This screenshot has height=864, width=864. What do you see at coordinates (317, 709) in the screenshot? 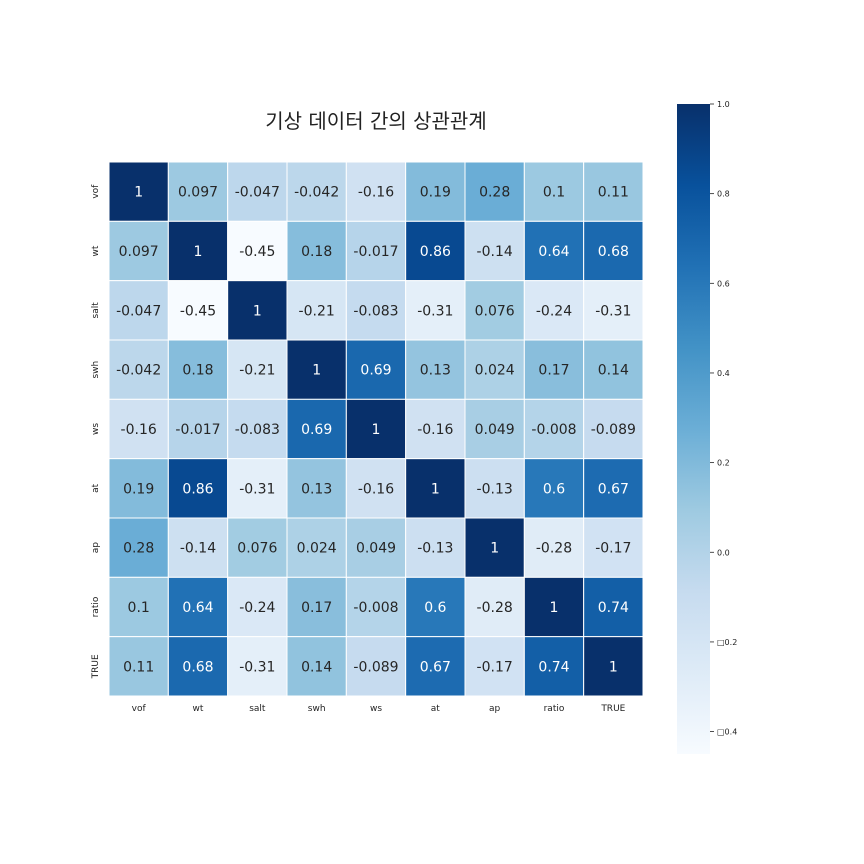
I see `x-tick-label: swh` at bounding box center [317, 709].